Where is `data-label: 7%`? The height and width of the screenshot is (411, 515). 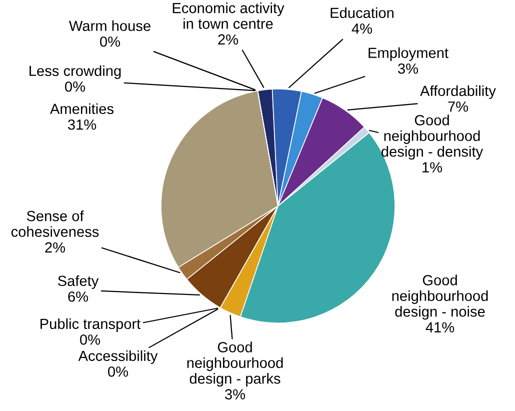 data-label: 7% is located at coordinates (458, 107).